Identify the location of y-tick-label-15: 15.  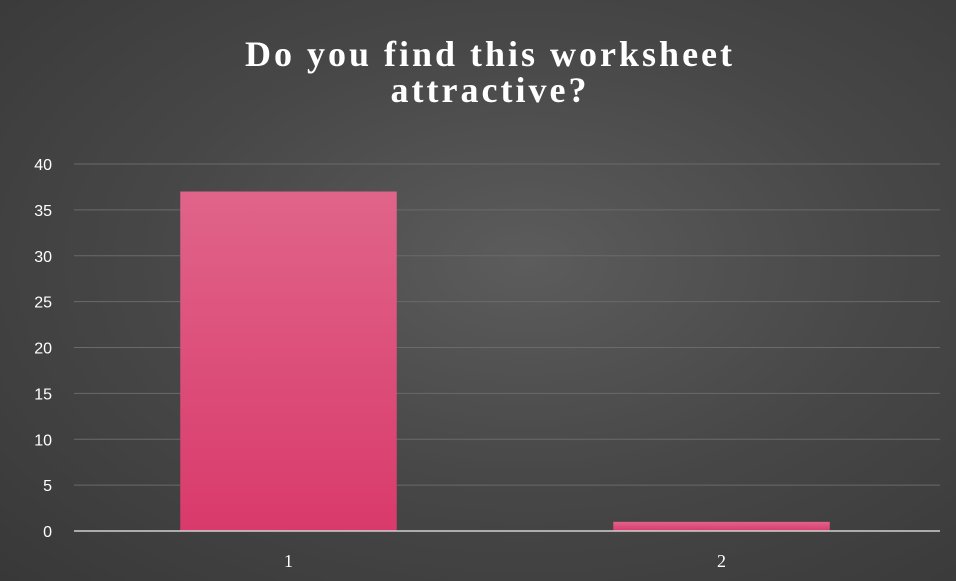
(43, 394).